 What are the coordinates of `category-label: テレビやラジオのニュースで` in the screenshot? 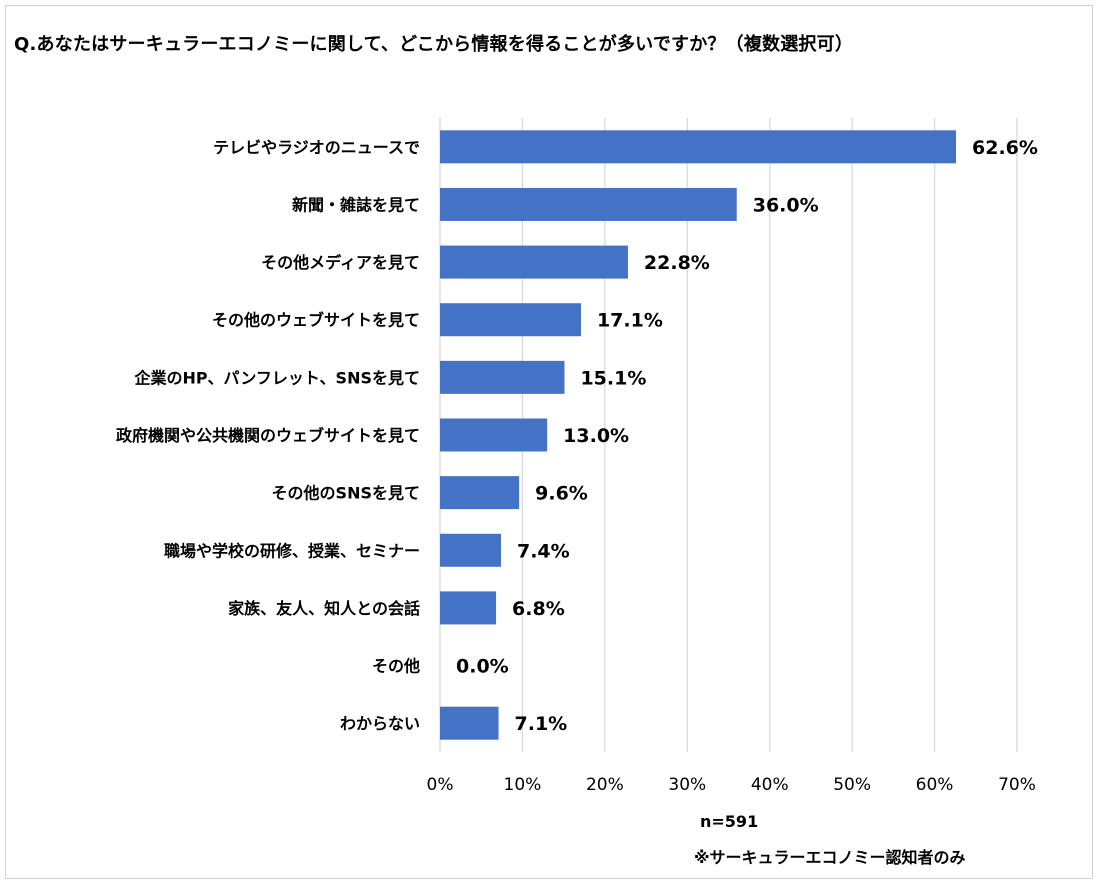 It's located at (316, 147).